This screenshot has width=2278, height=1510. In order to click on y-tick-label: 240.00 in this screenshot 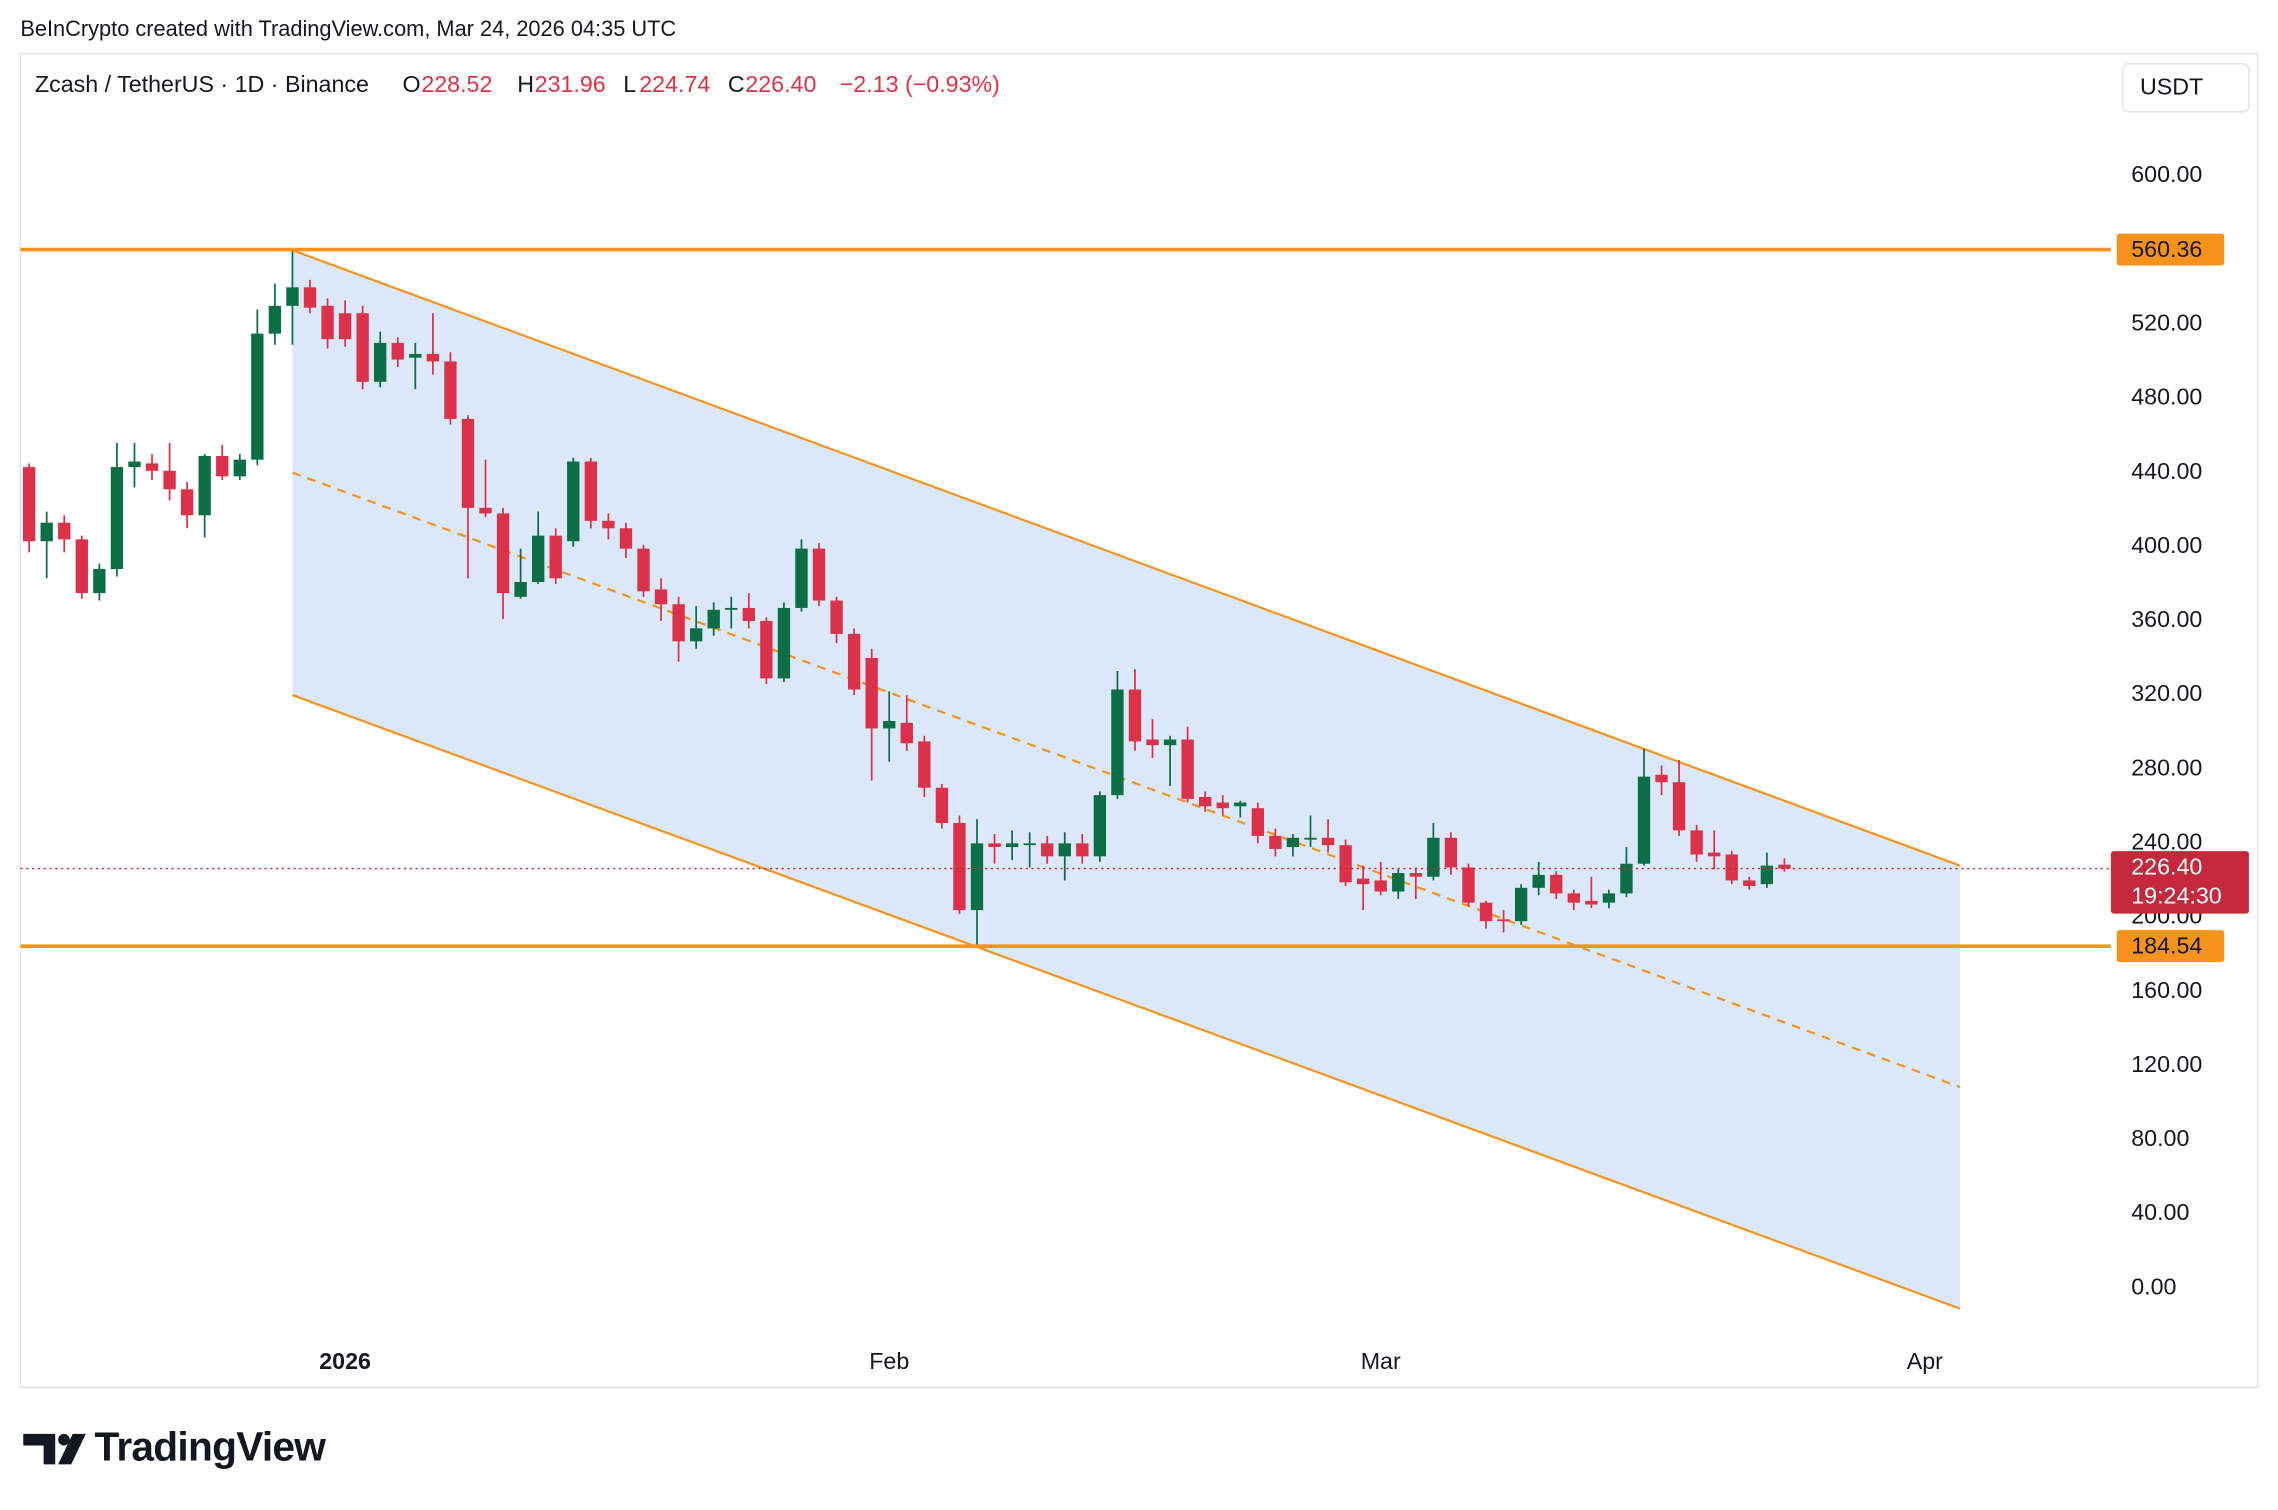, I will do `click(2166, 841)`.